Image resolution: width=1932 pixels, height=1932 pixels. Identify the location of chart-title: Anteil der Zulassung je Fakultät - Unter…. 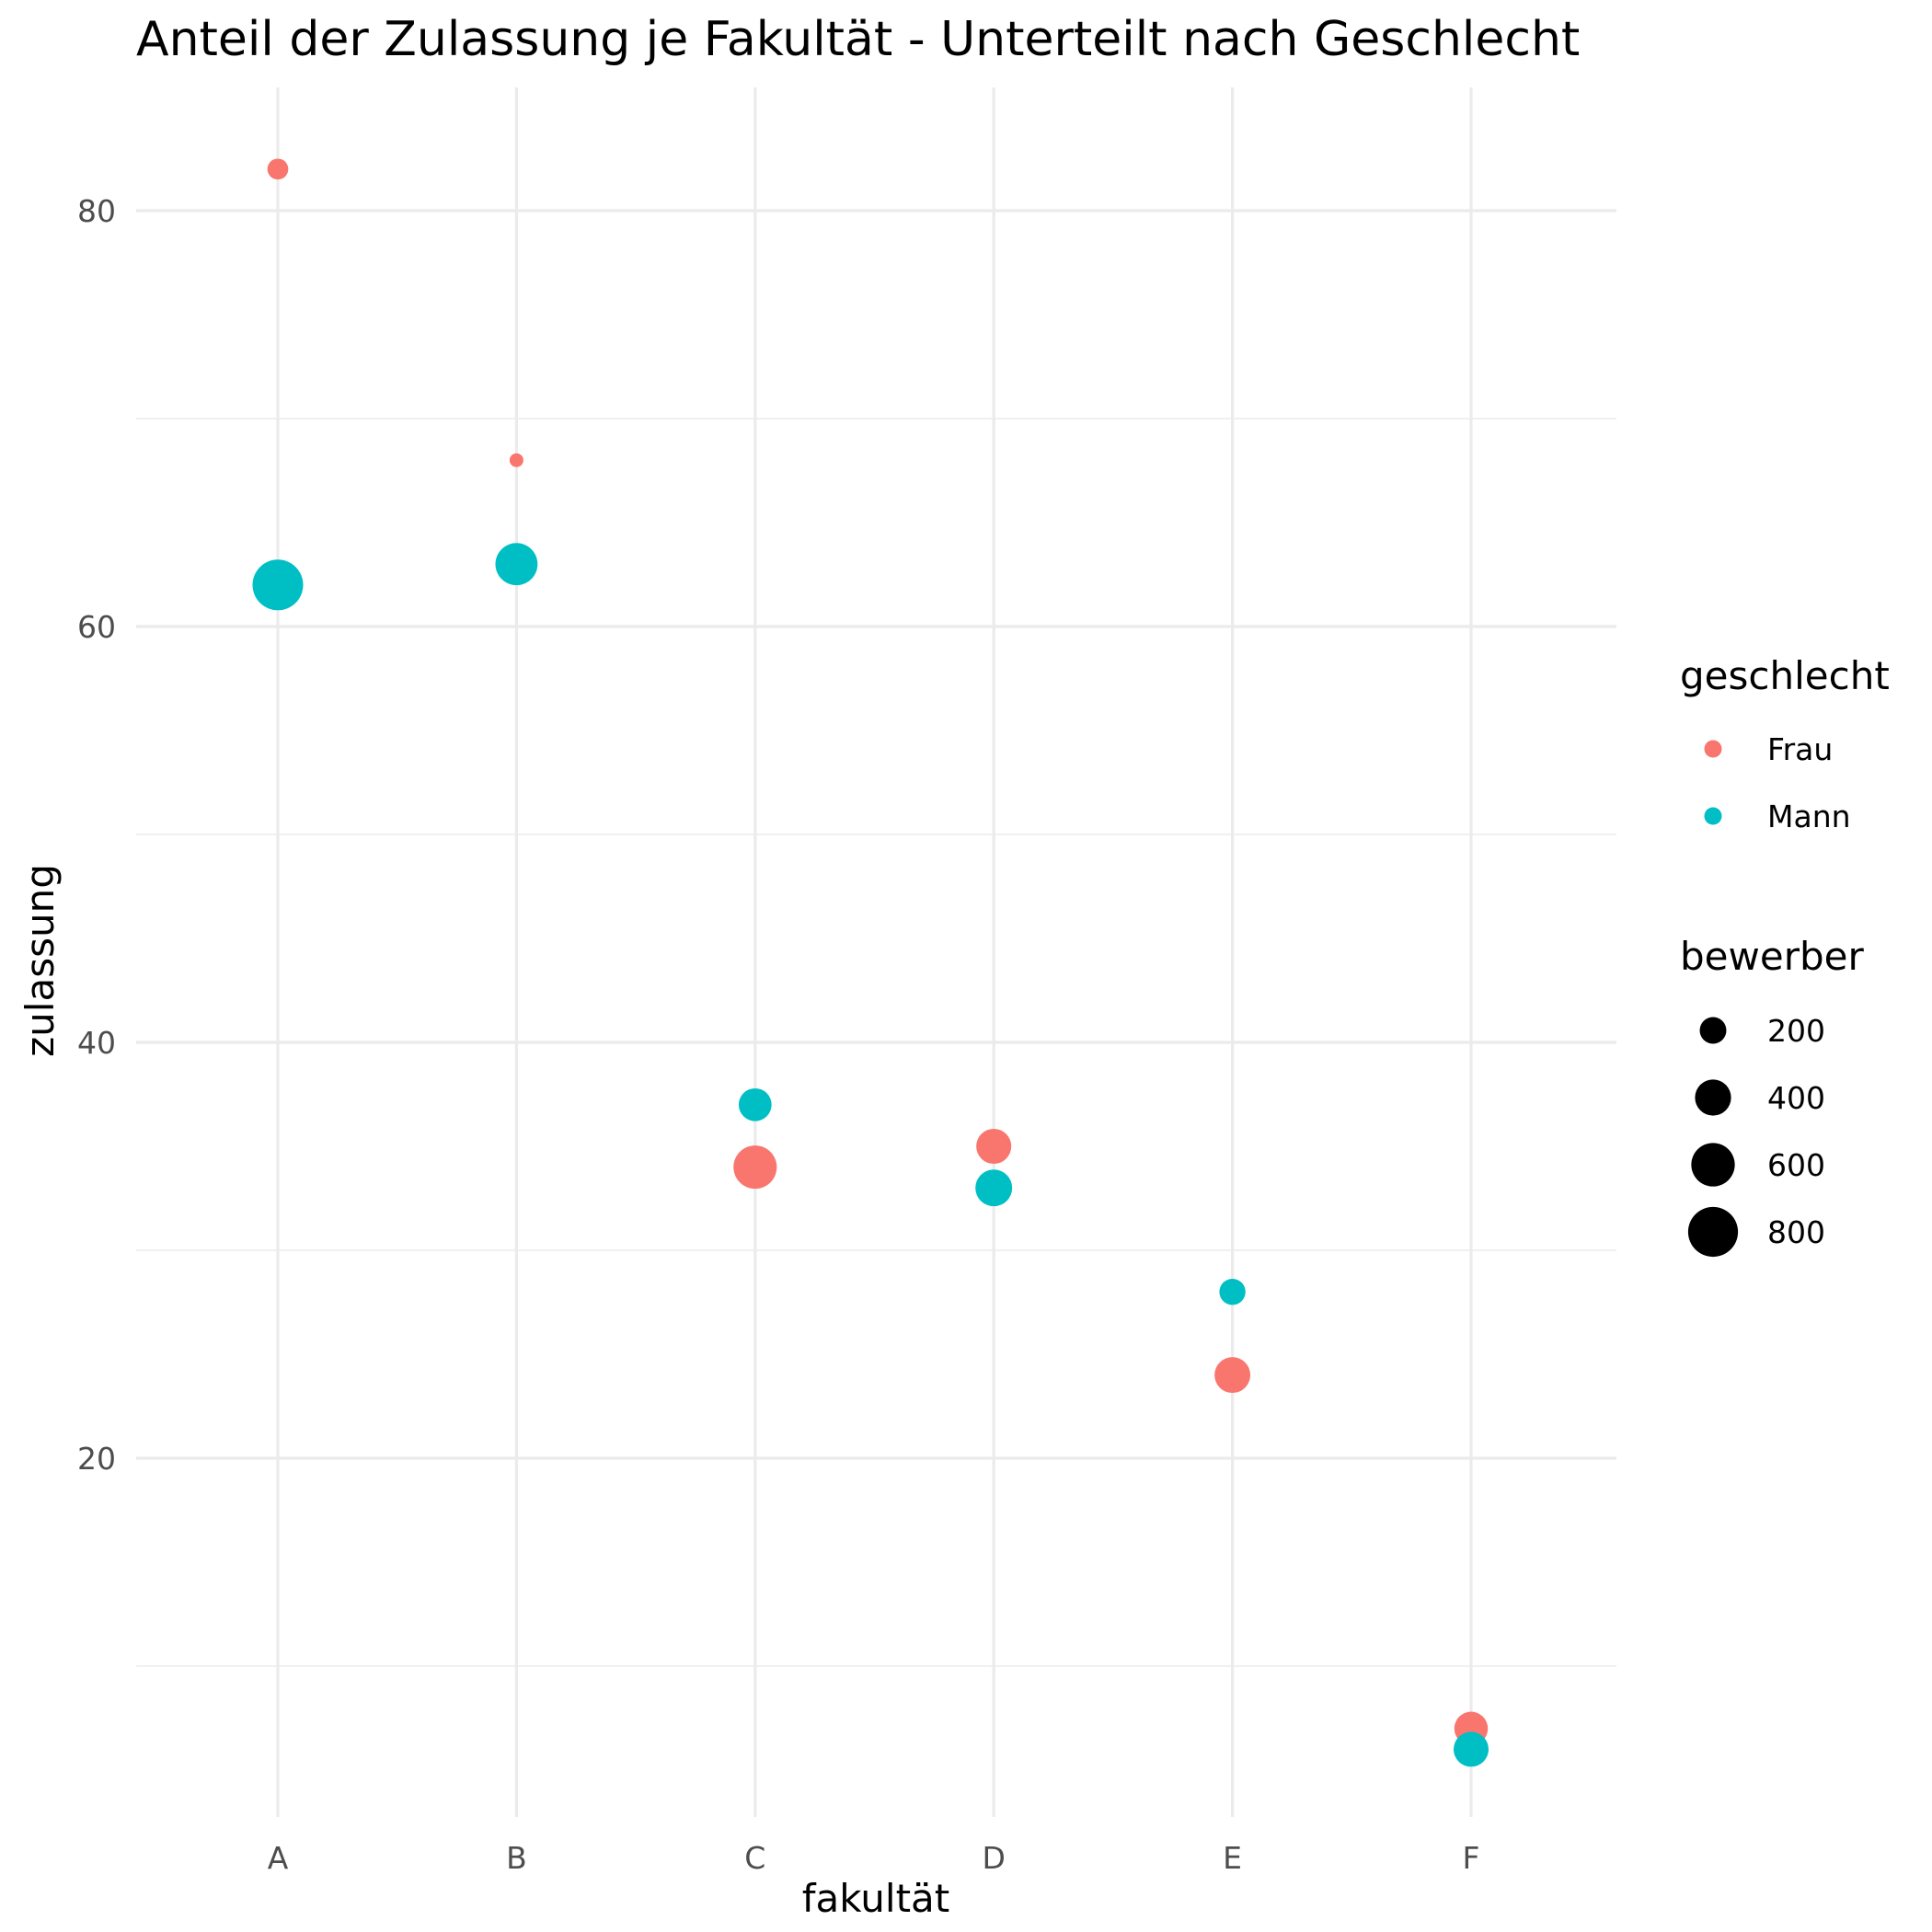
(858, 39).